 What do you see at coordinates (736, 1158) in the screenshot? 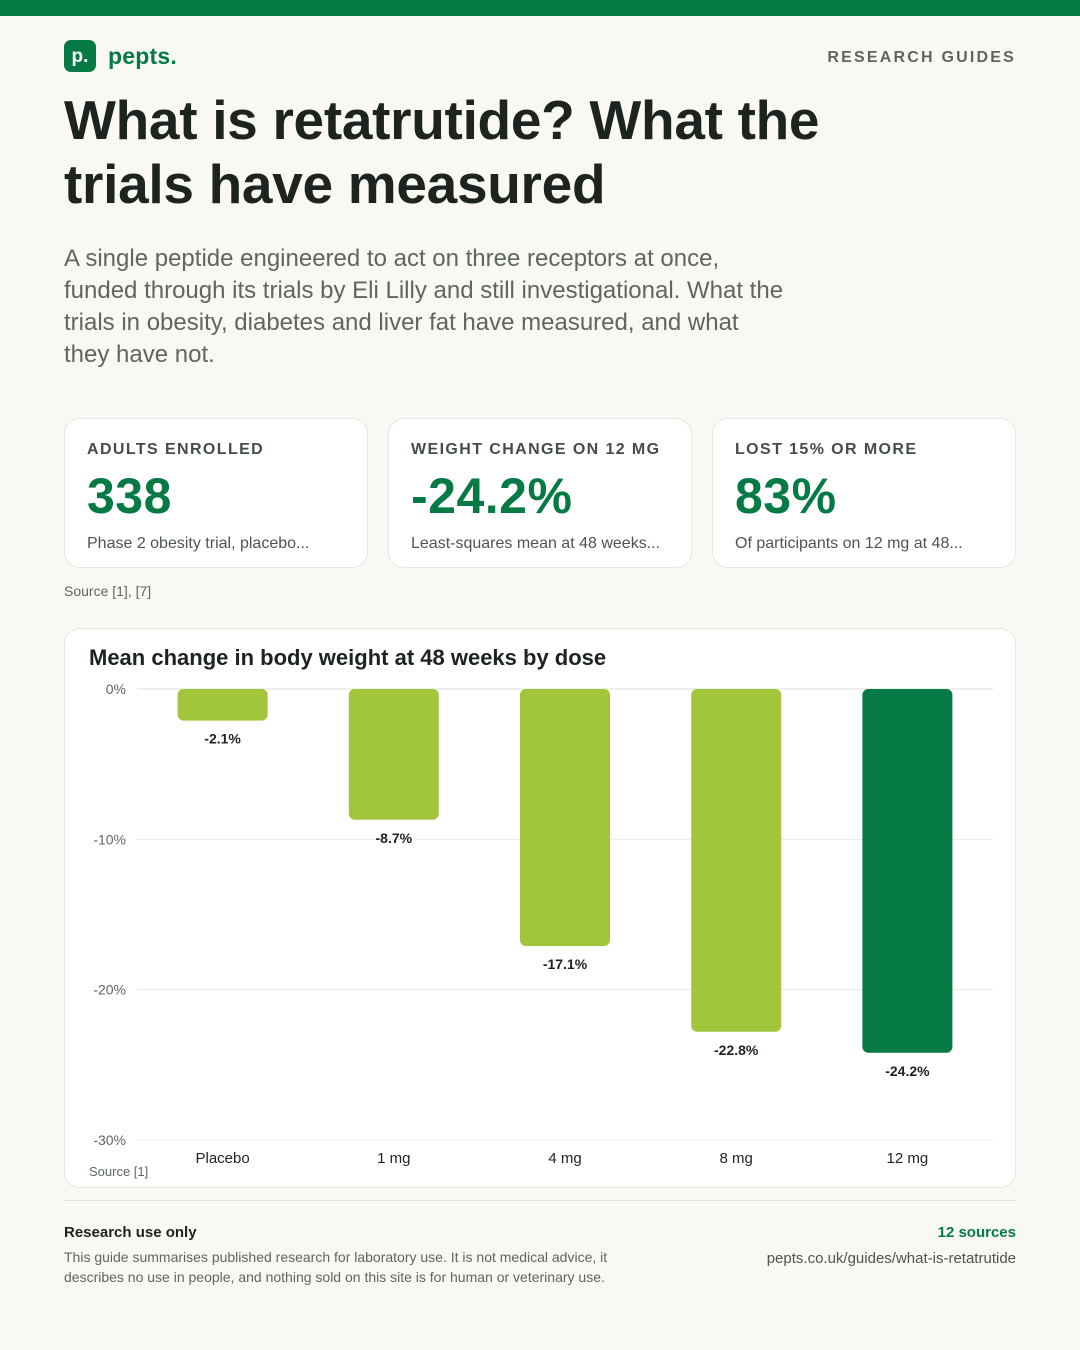
I see `x-tick-label: 8 mg` at bounding box center [736, 1158].